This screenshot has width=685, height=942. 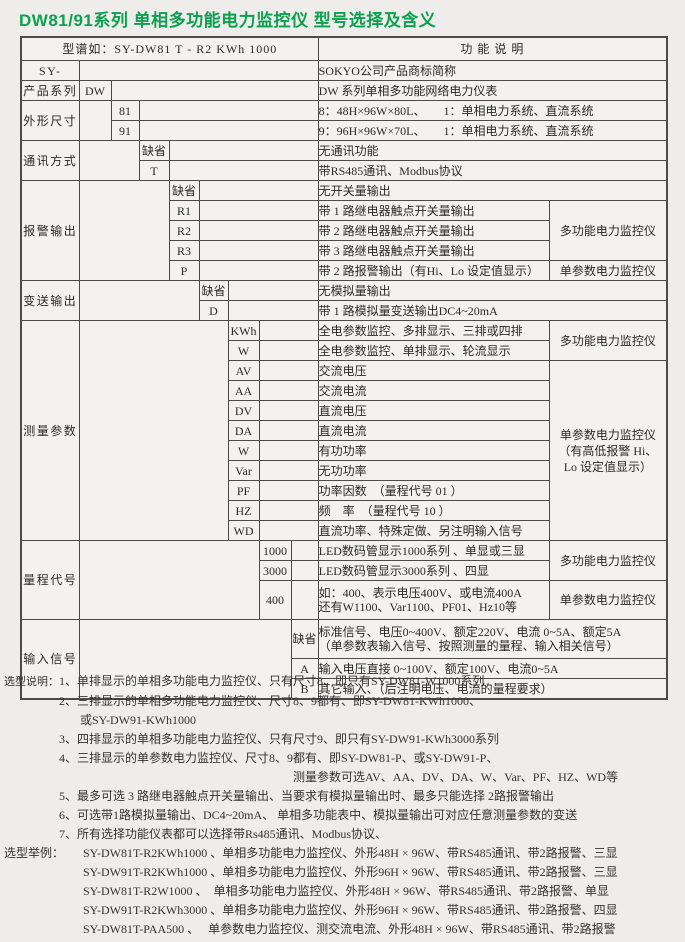 I want to click on cell-range-category-multi: 多功能电力监控仪, so click(x=608, y=560).